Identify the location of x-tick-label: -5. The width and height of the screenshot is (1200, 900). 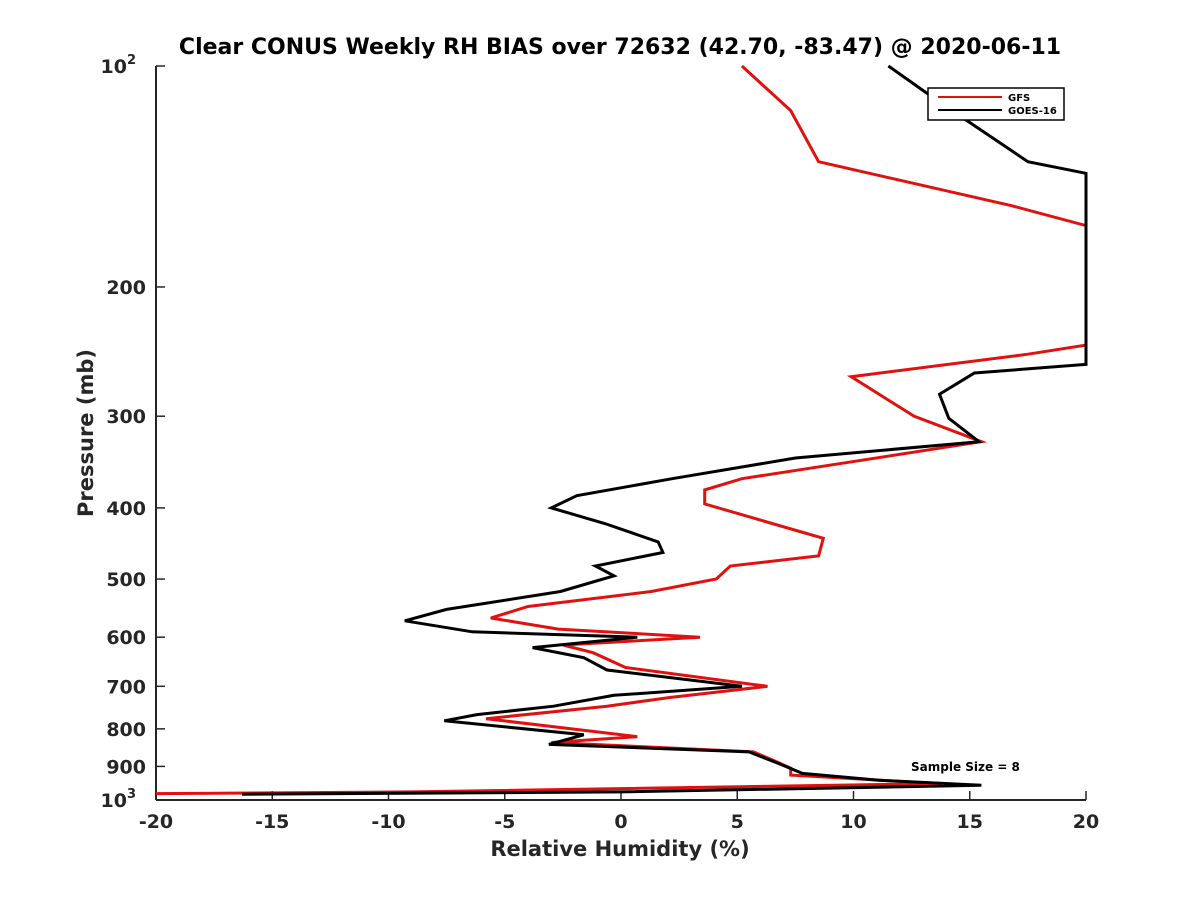
(504, 822).